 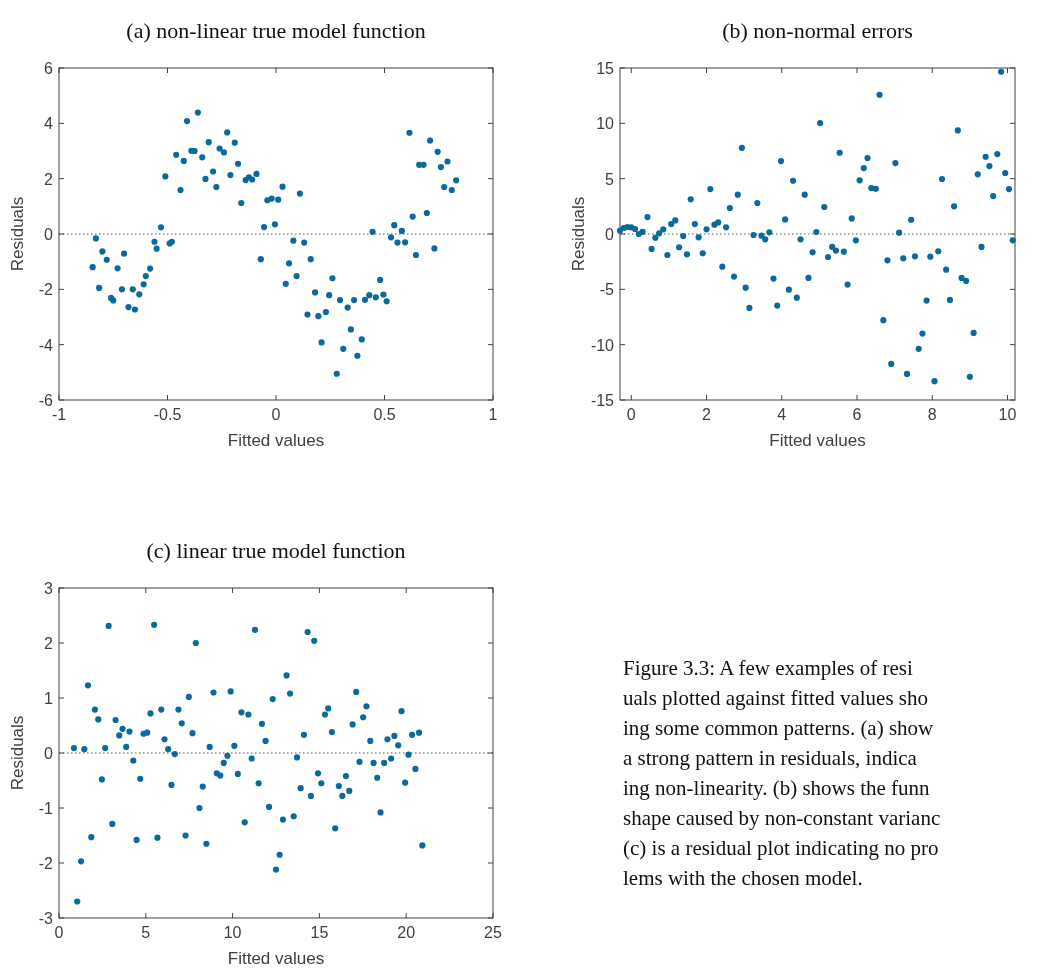 What do you see at coordinates (770, 758) in the screenshot?
I see `text: a strong pattern in residuals, indica` at bounding box center [770, 758].